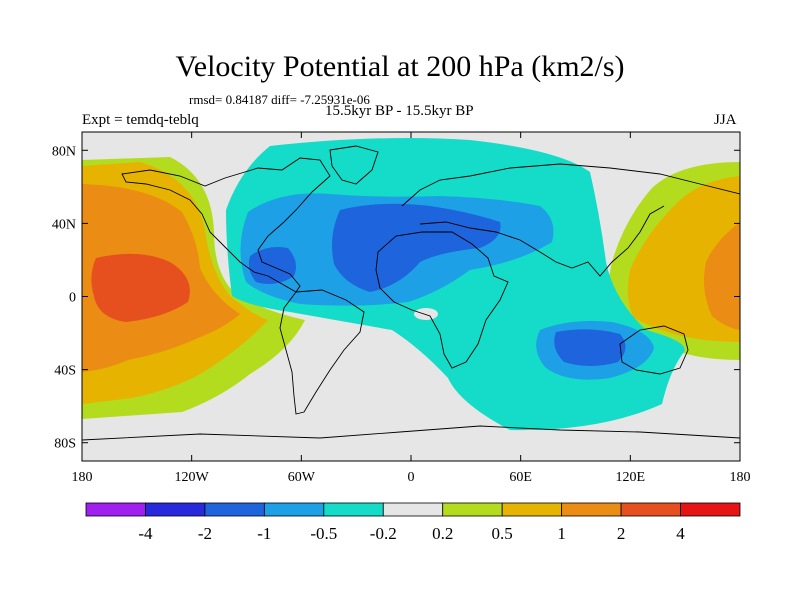 This screenshot has height=600, width=800. What do you see at coordinates (354, 165) in the screenshot?
I see `greenland-outline` at bounding box center [354, 165].